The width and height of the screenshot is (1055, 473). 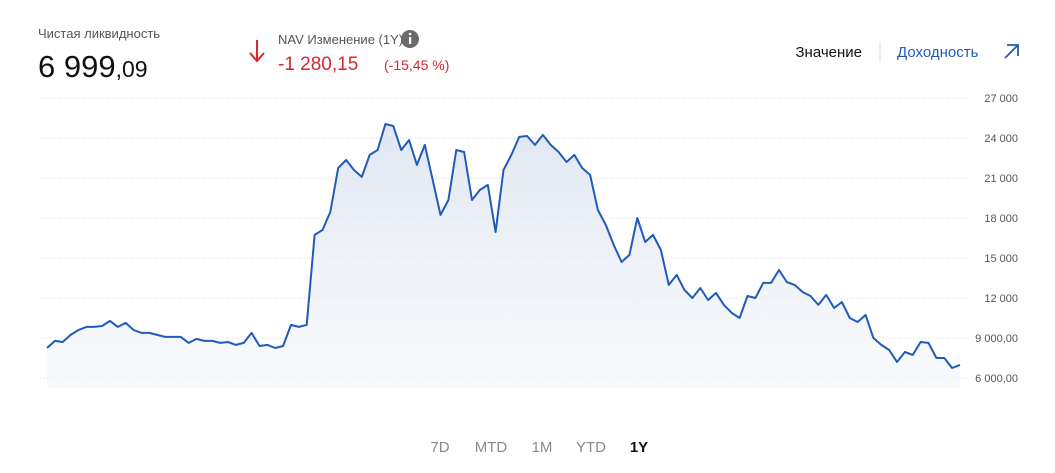 What do you see at coordinates (439, 447) in the screenshot?
I see `tab: 7D` at bounding box center [439, 447].